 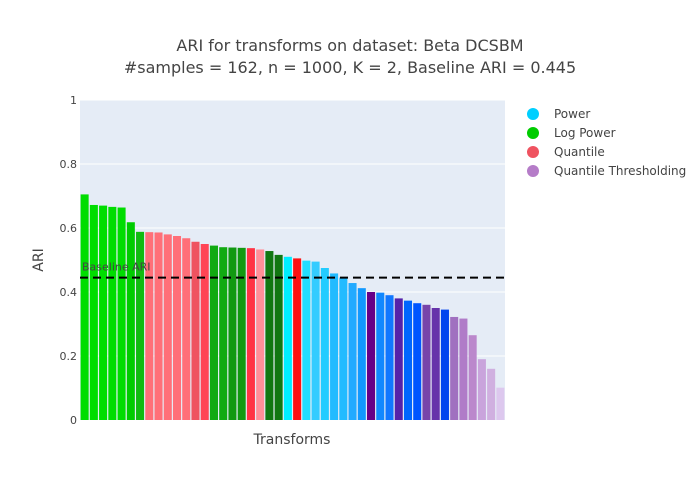 What do you see at coordinates (39, 259) in the screenshot?
I see `y-axis-label: ARI` at bounding box center [39, 259].